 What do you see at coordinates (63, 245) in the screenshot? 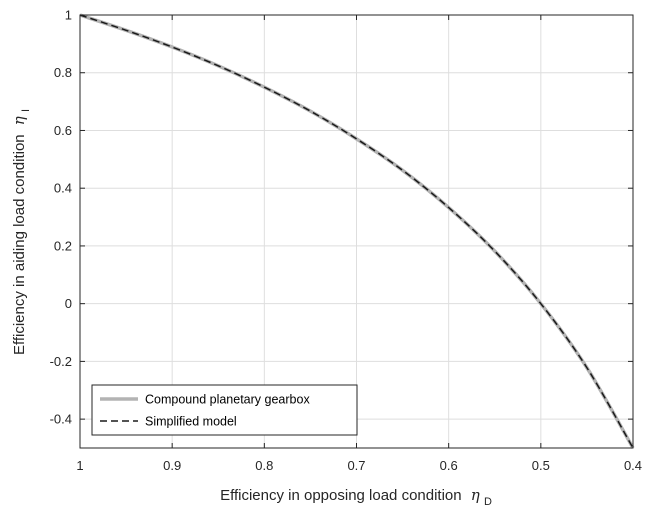
I see `y-tick-label: 0.2` at bounding box center [63, 245].